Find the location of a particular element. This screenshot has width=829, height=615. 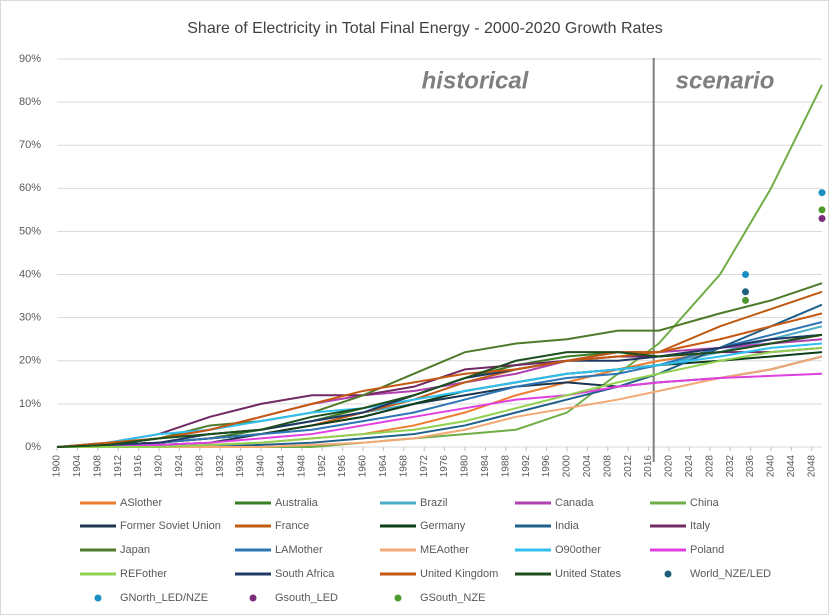

legend-label: MEAother is located at coordinates (444, 550).